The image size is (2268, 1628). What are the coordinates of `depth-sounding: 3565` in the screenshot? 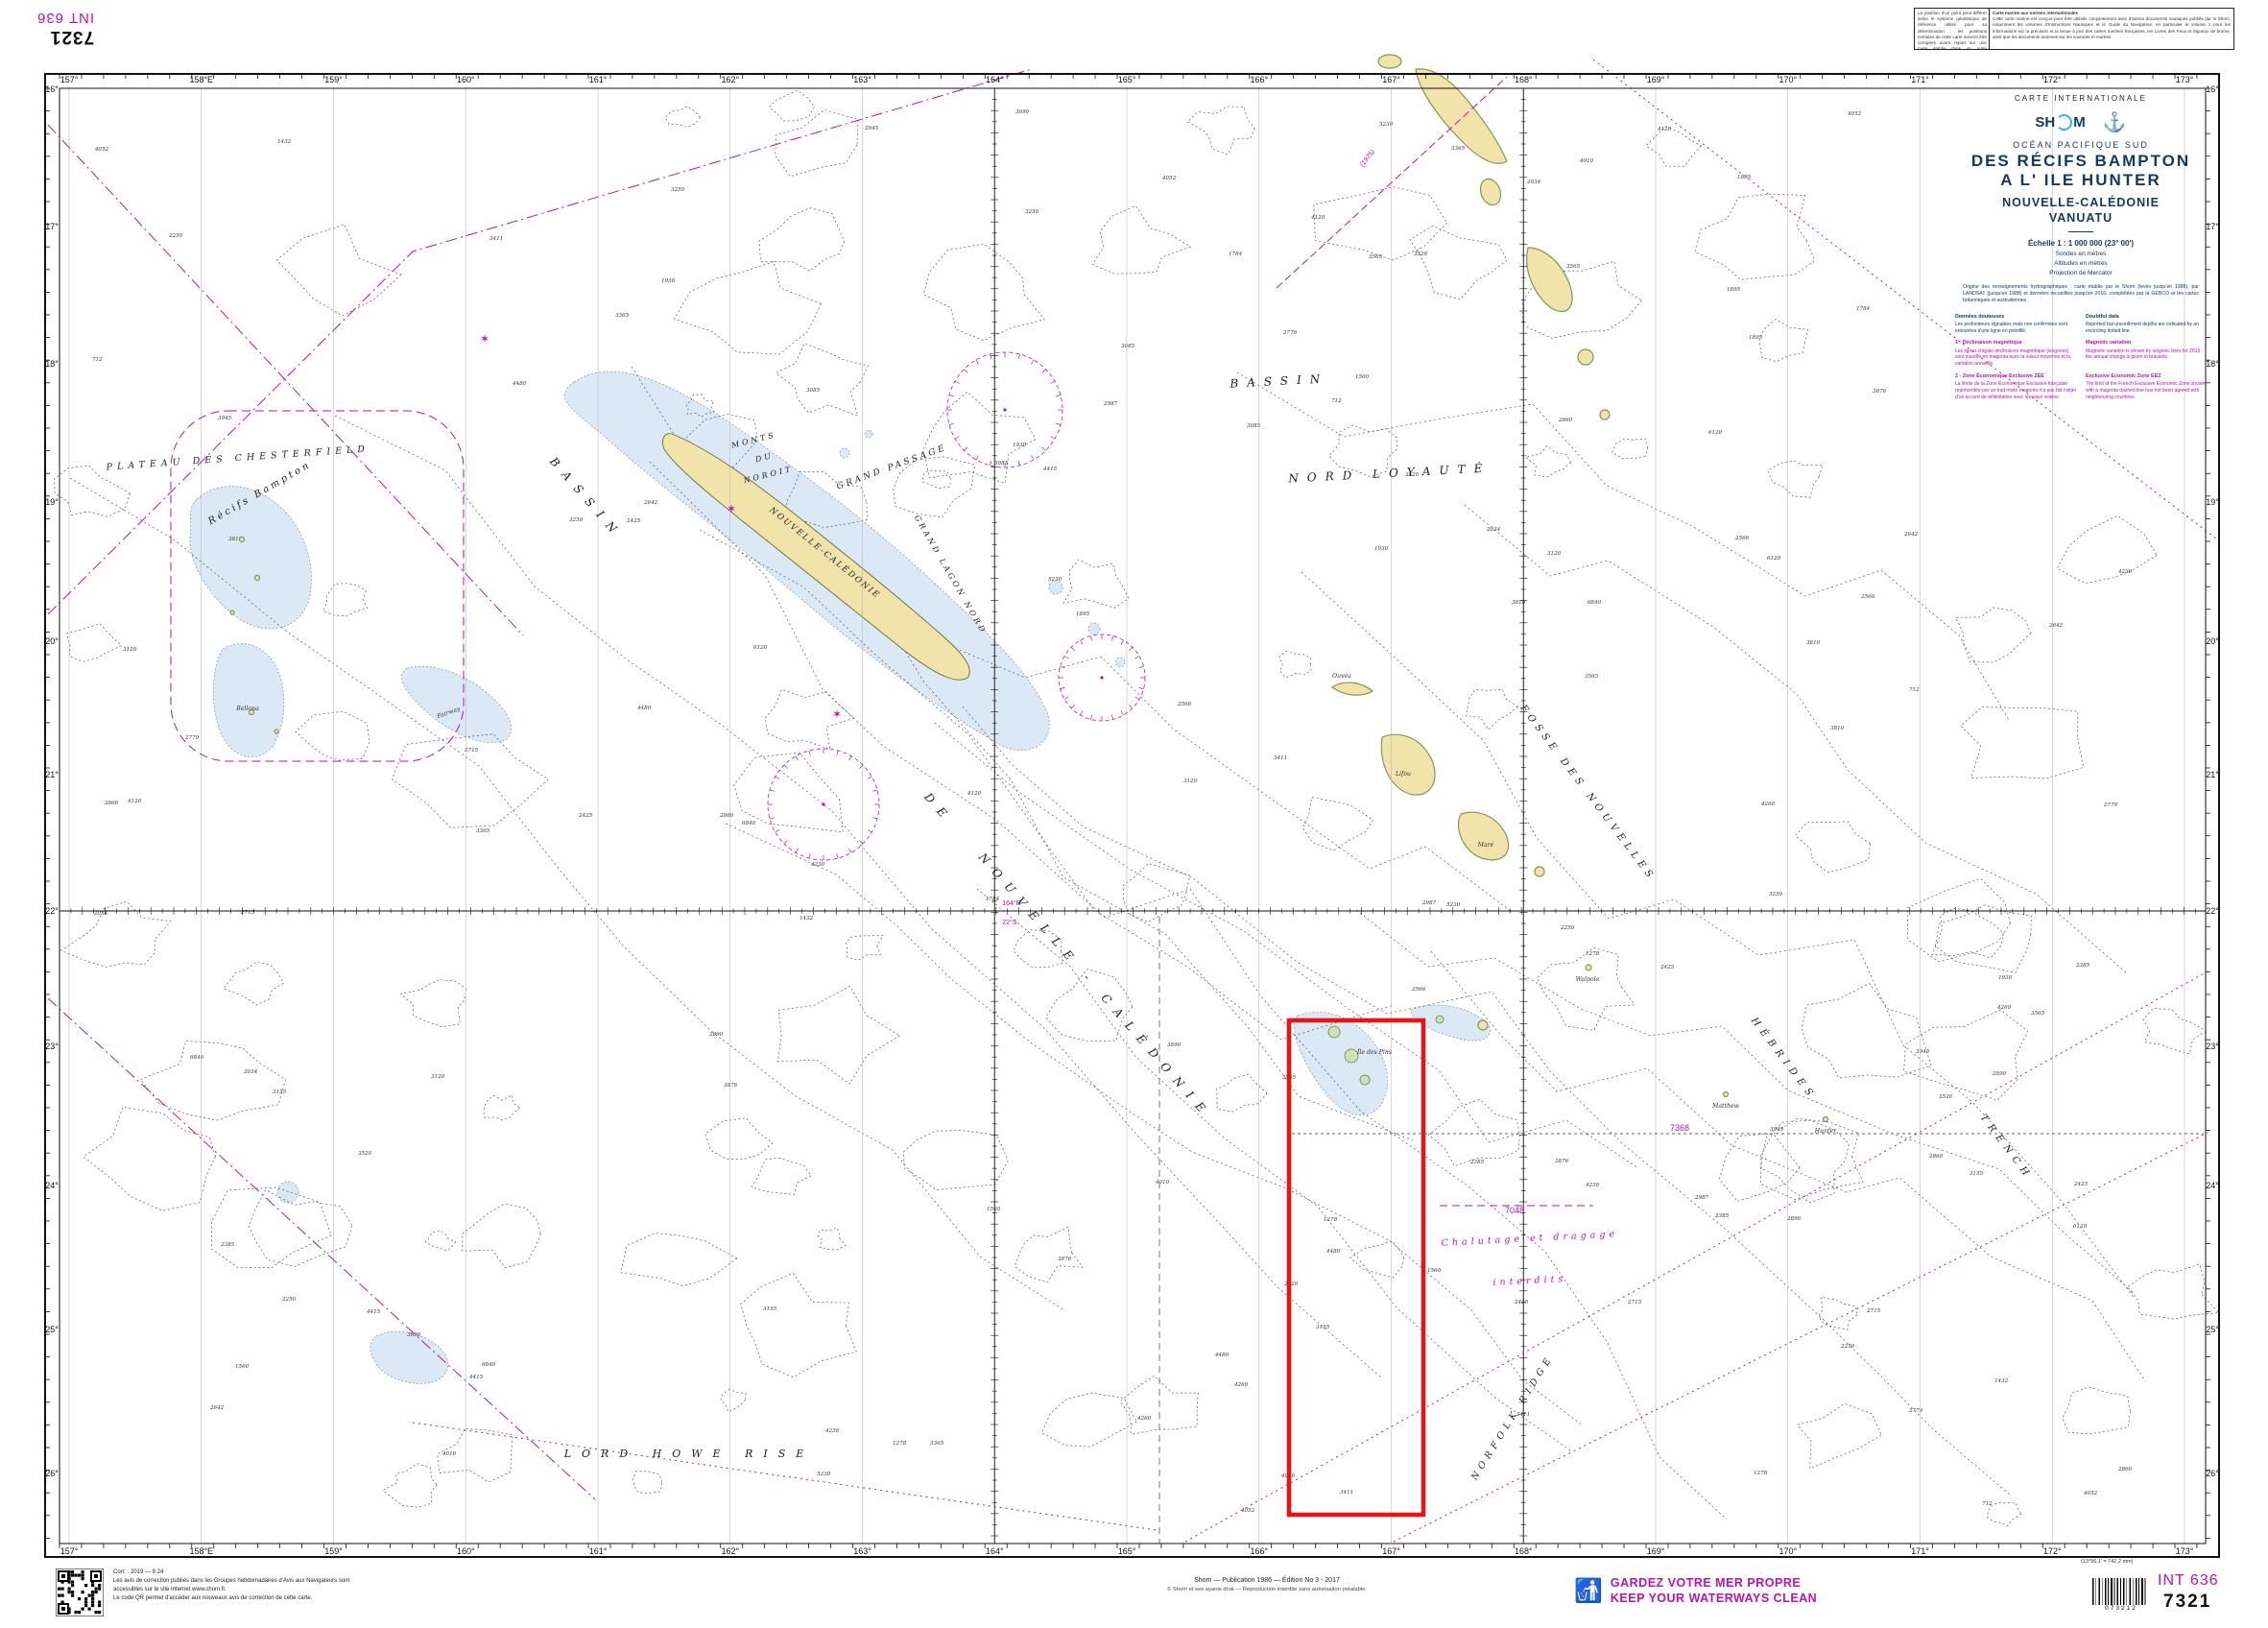 It's located at (1592, 677).